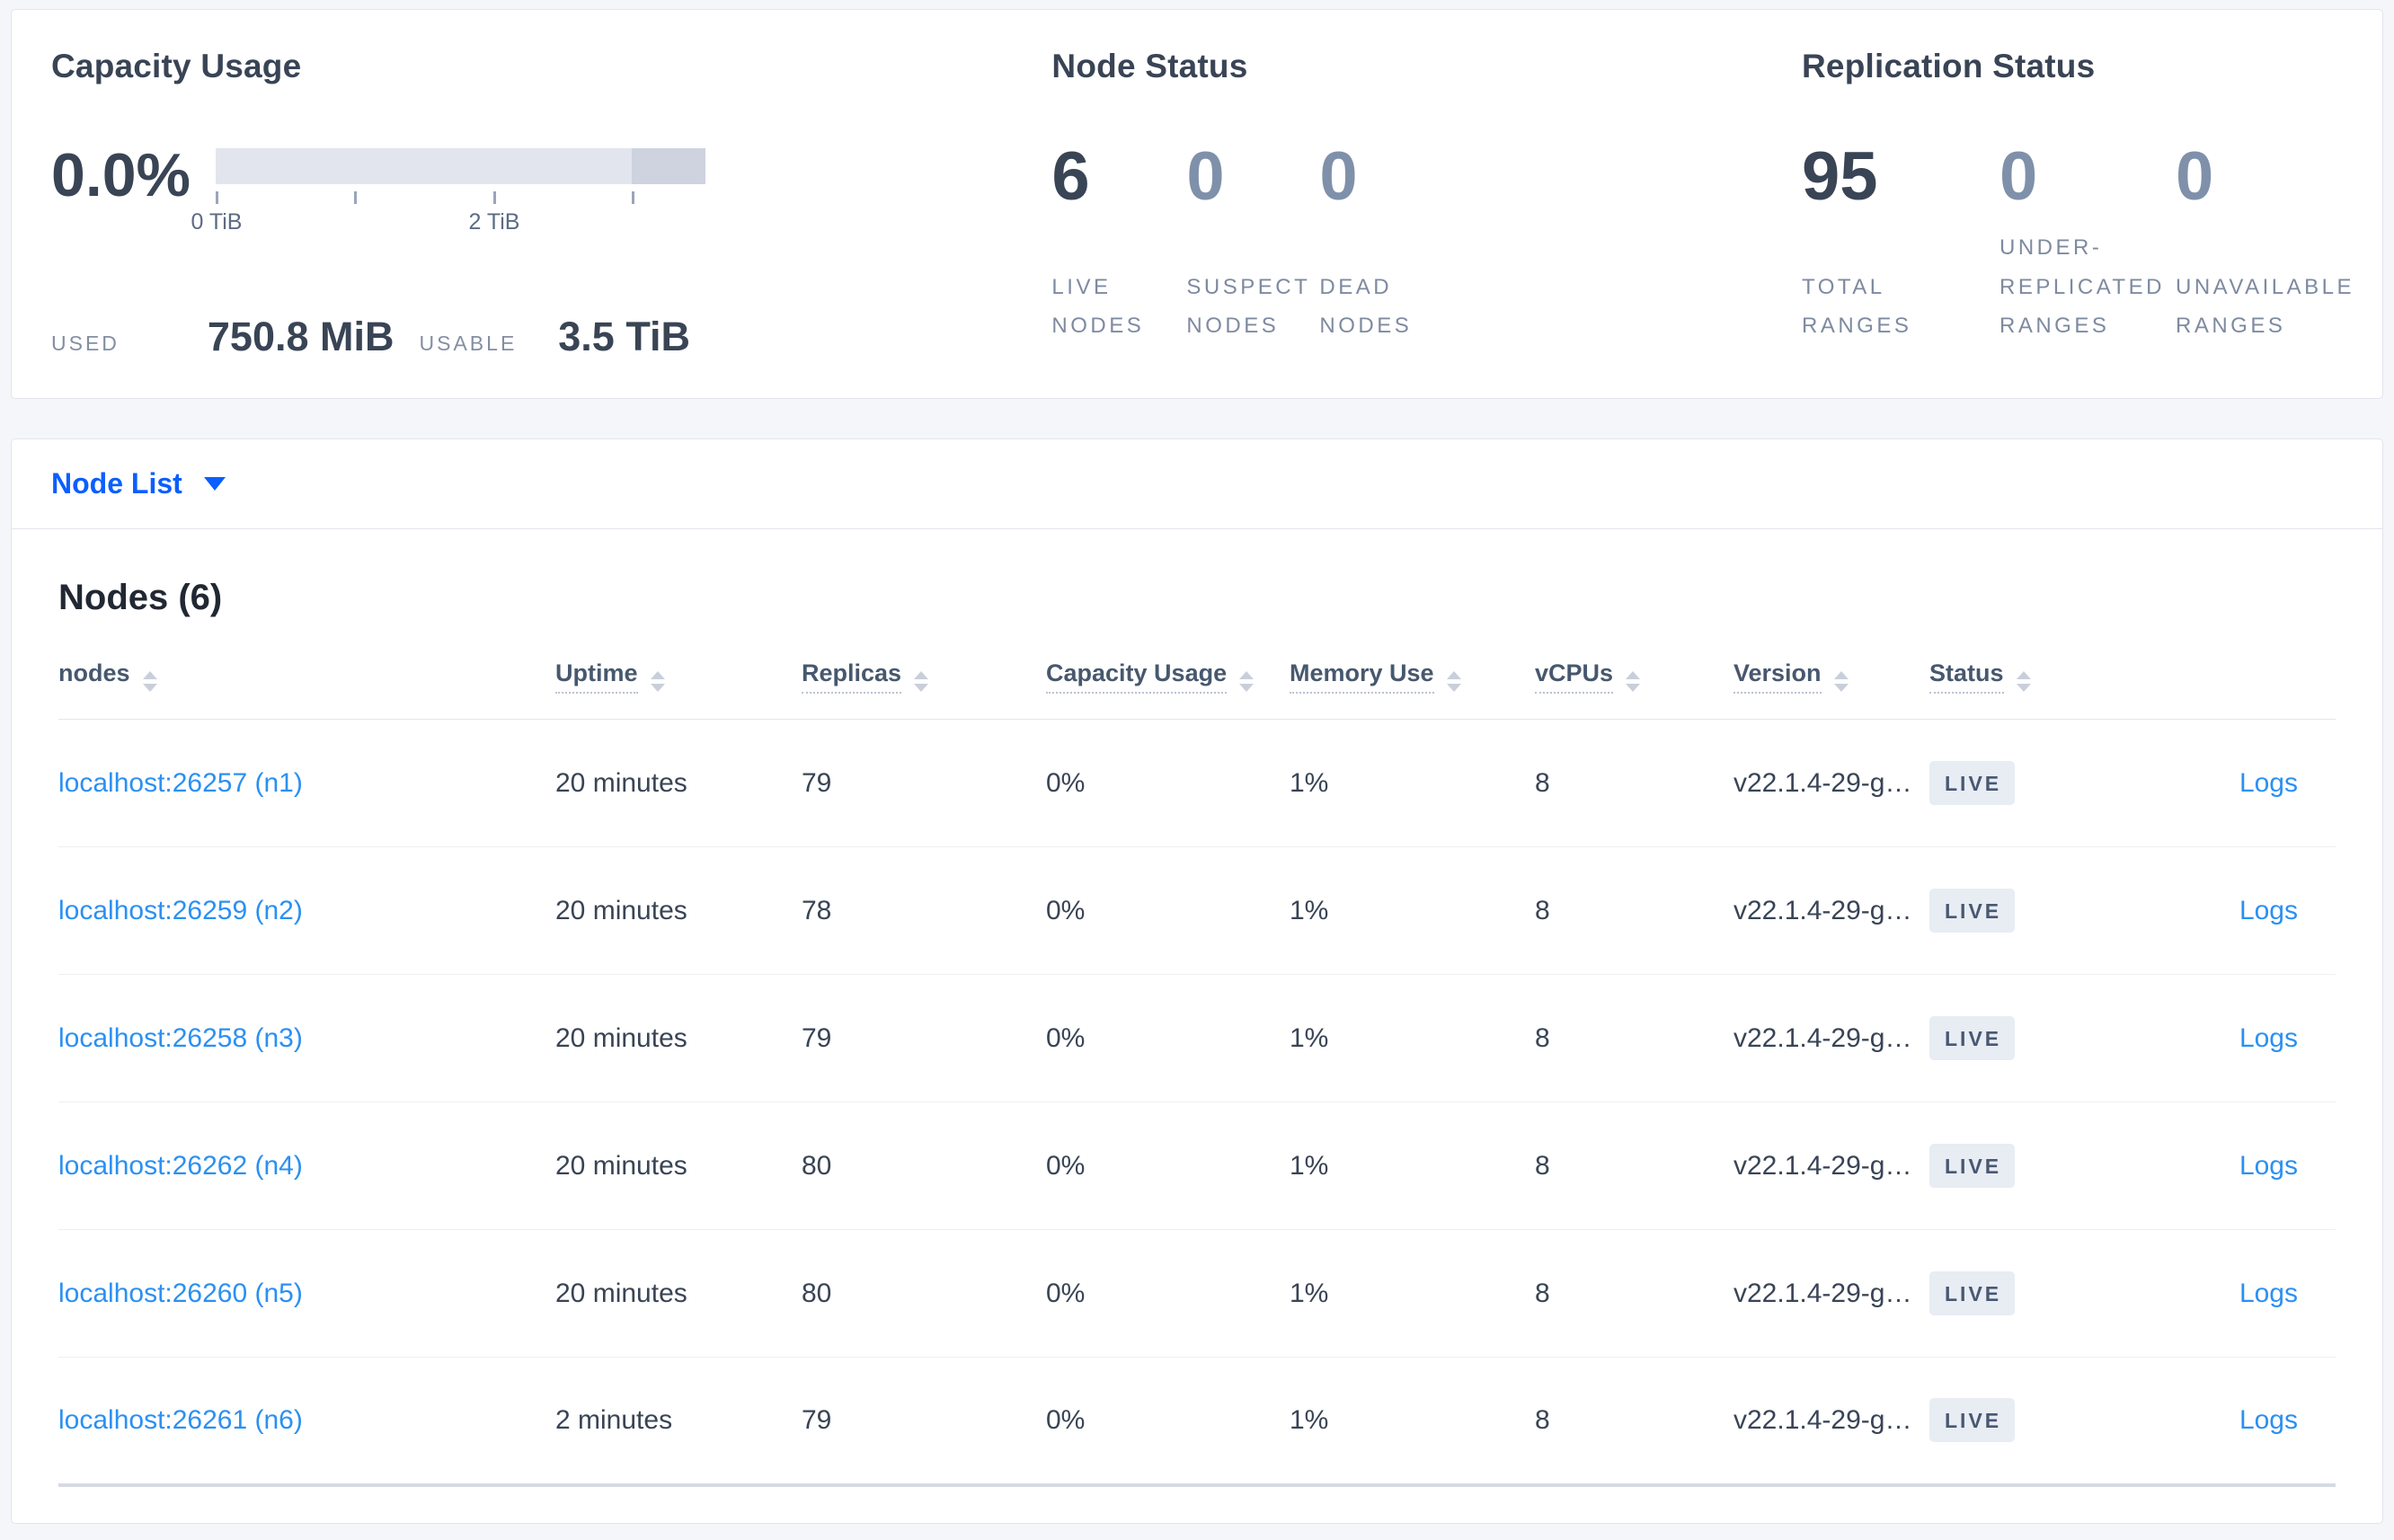  I want to click on column-header-memory-use: Memory Use, so click(1412, 689).